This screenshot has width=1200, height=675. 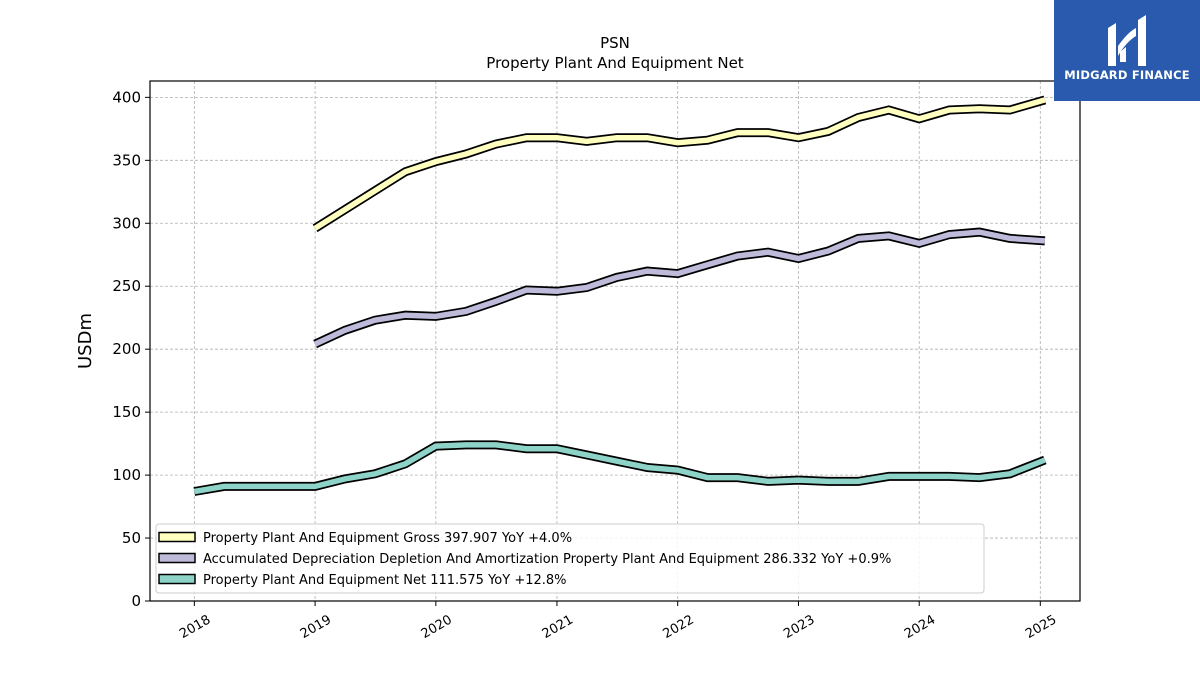 I want to click on y-tick-label: 100, so click(x=126, y=475).